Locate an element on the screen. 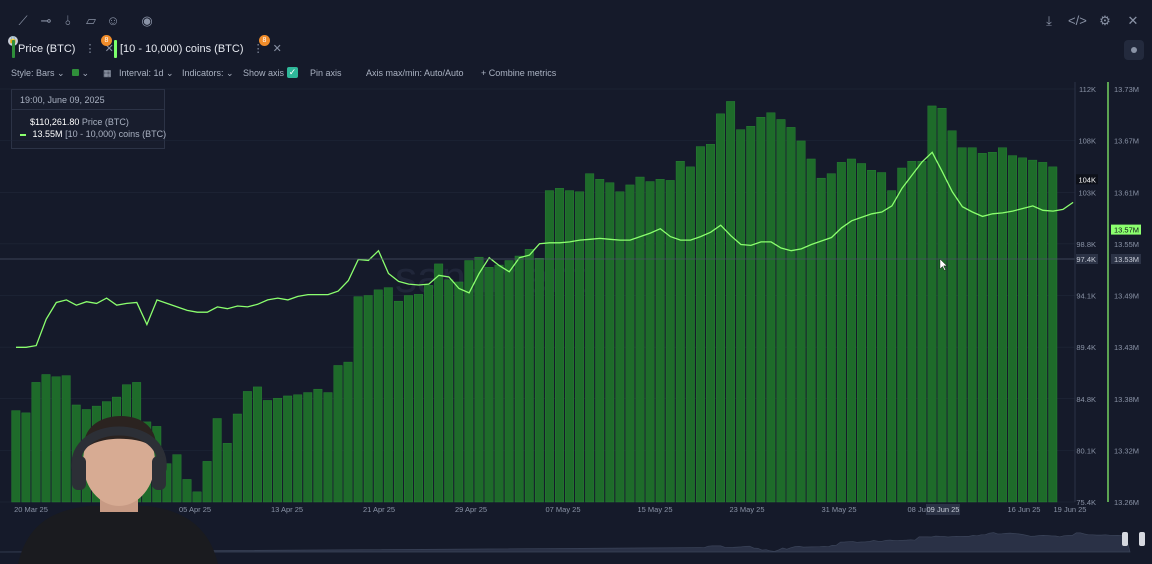 The image size is (1152, 564). tab-price: Price (BTC) ⋮ ✕ is located at coordinates (63, 49).